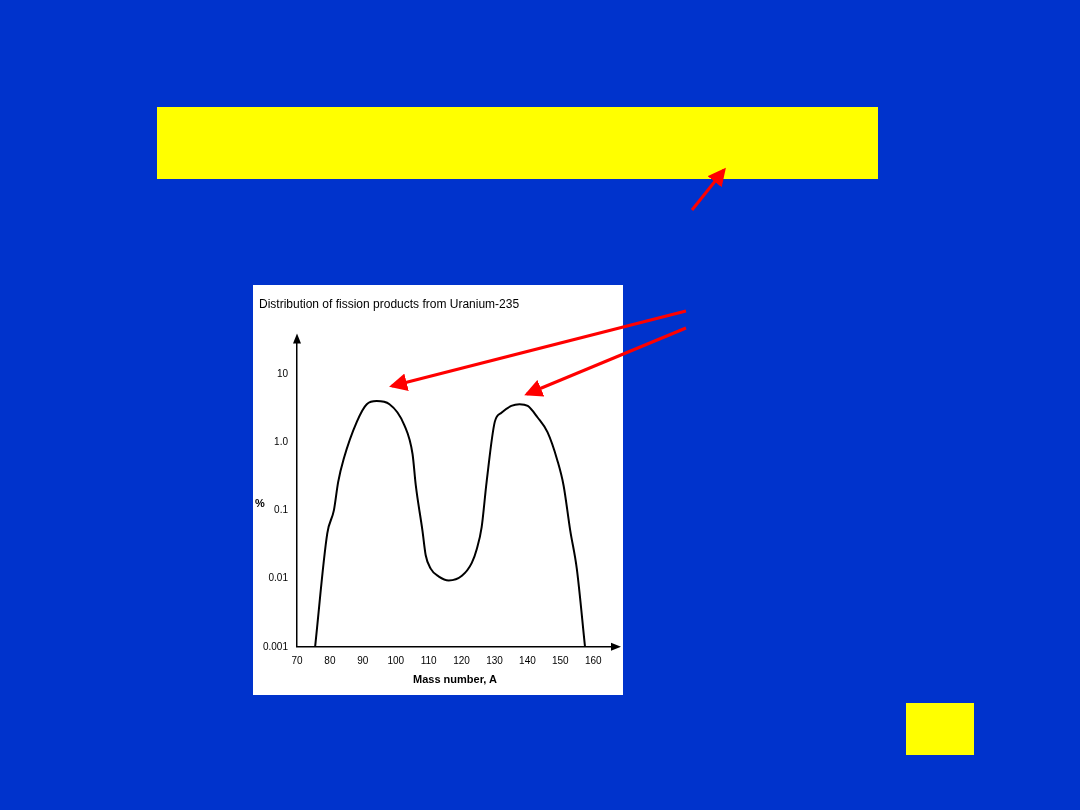  I want to click on chart-title: Distribution of fission products from Uranium-235, so click(389, 303).